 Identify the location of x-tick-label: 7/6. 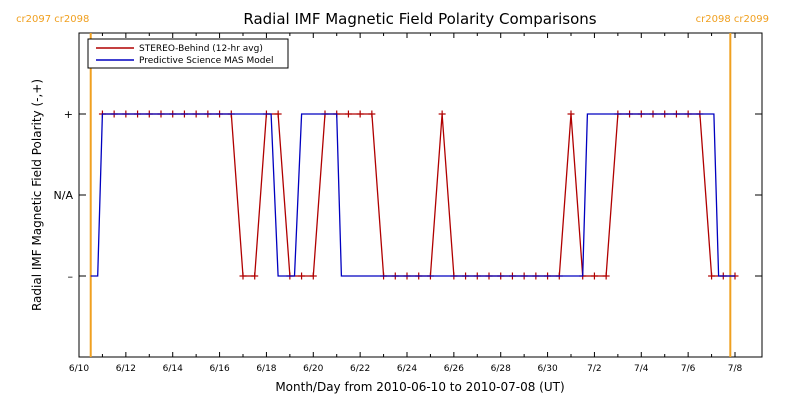
(688, 369).